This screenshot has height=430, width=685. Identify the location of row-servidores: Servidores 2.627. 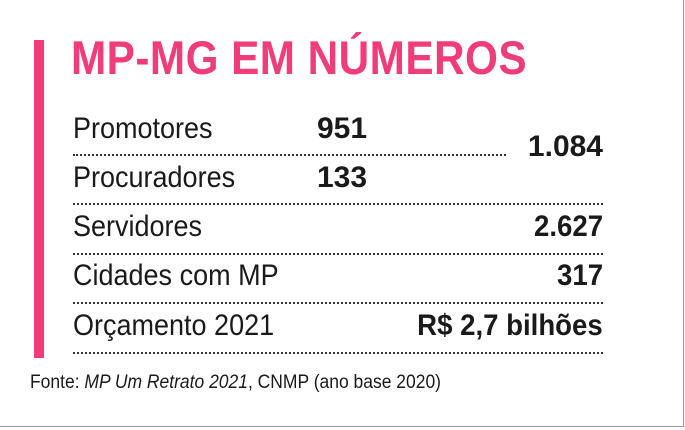
(338, 227).